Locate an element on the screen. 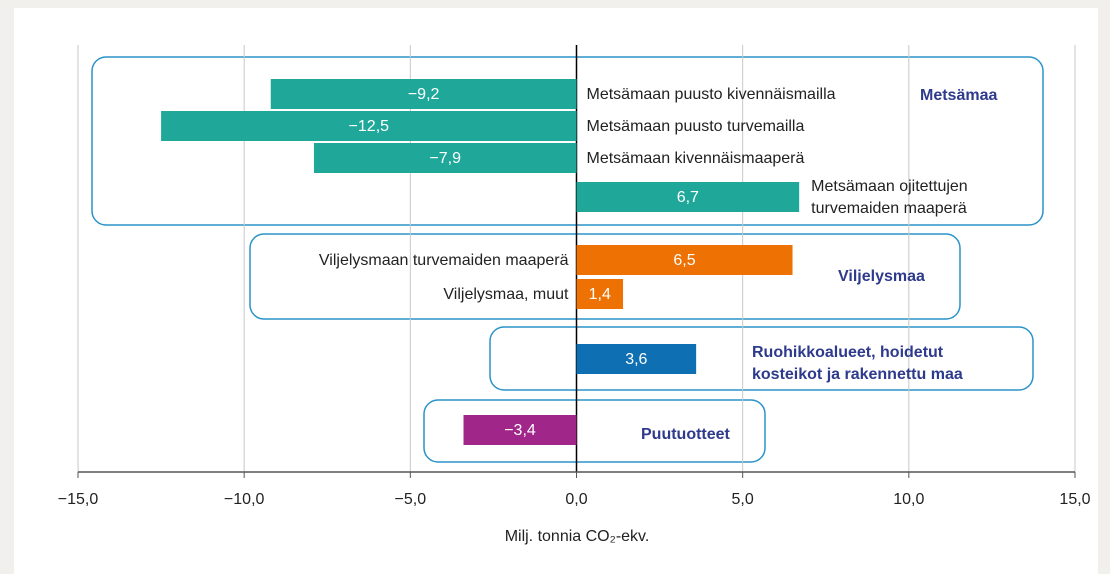 Image resolution: width=1110 pixels, height=574 pixels. category-label: Metsämaan ojitettujen turvemaiden maaperä is located at coordinates (889, 197).